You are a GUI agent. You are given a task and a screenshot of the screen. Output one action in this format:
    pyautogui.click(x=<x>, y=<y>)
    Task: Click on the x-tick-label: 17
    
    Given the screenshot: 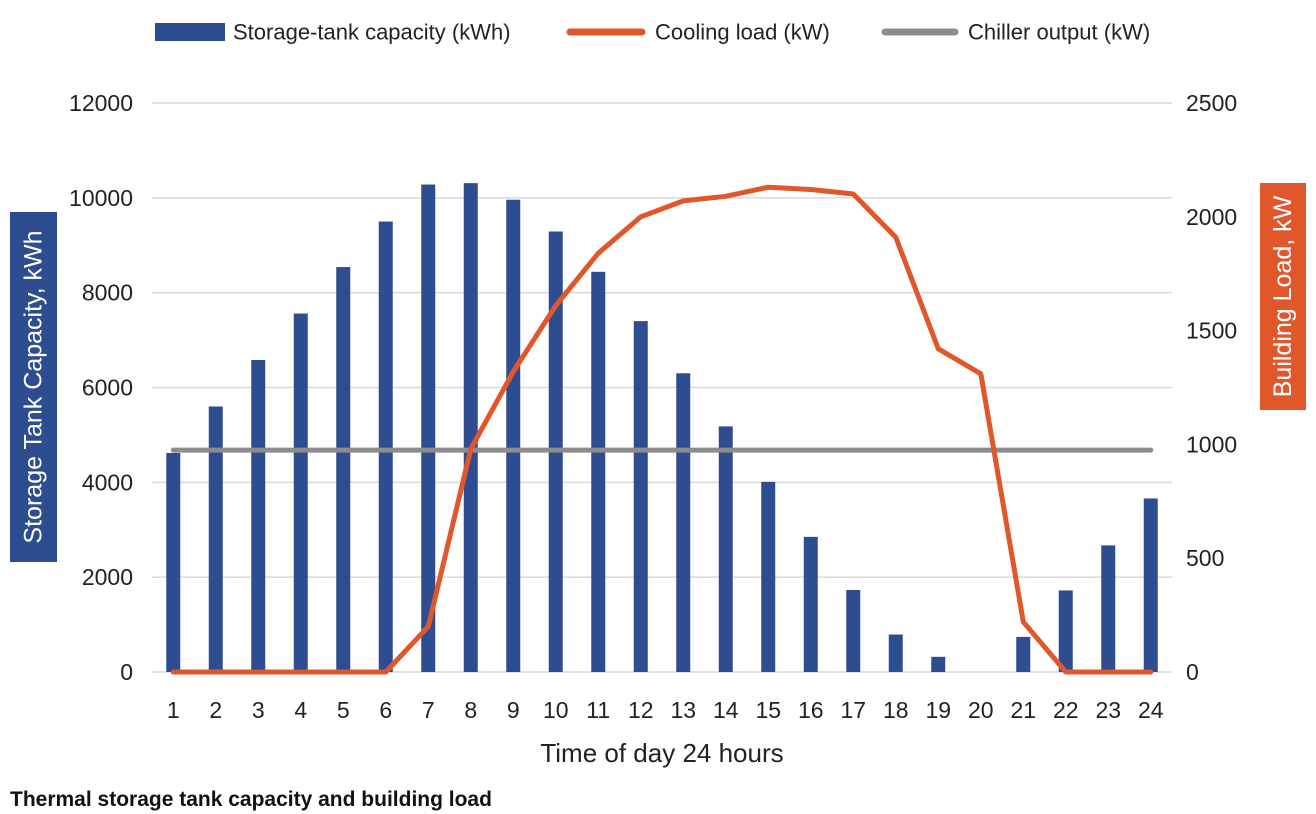 What is the action you would take?
    pyautogui.click(x=853, y=710)
    